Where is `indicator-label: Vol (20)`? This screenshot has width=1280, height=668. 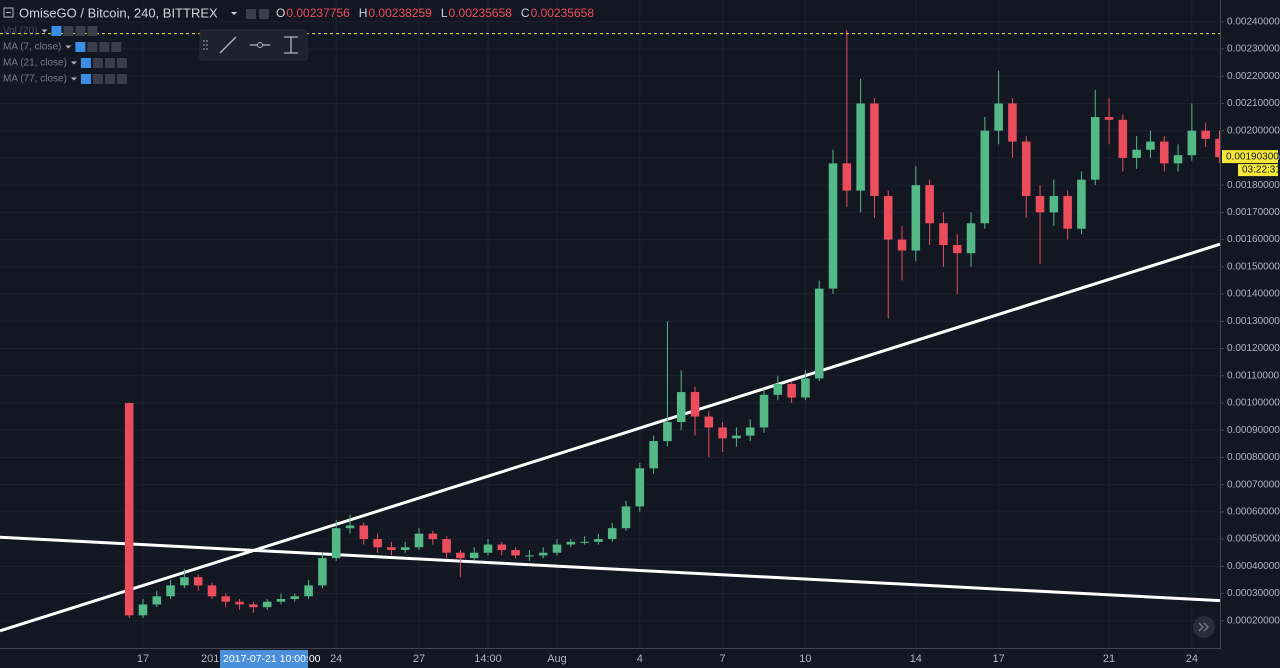
indicator-label: Vol (20) is located at coordinates (20, 31).